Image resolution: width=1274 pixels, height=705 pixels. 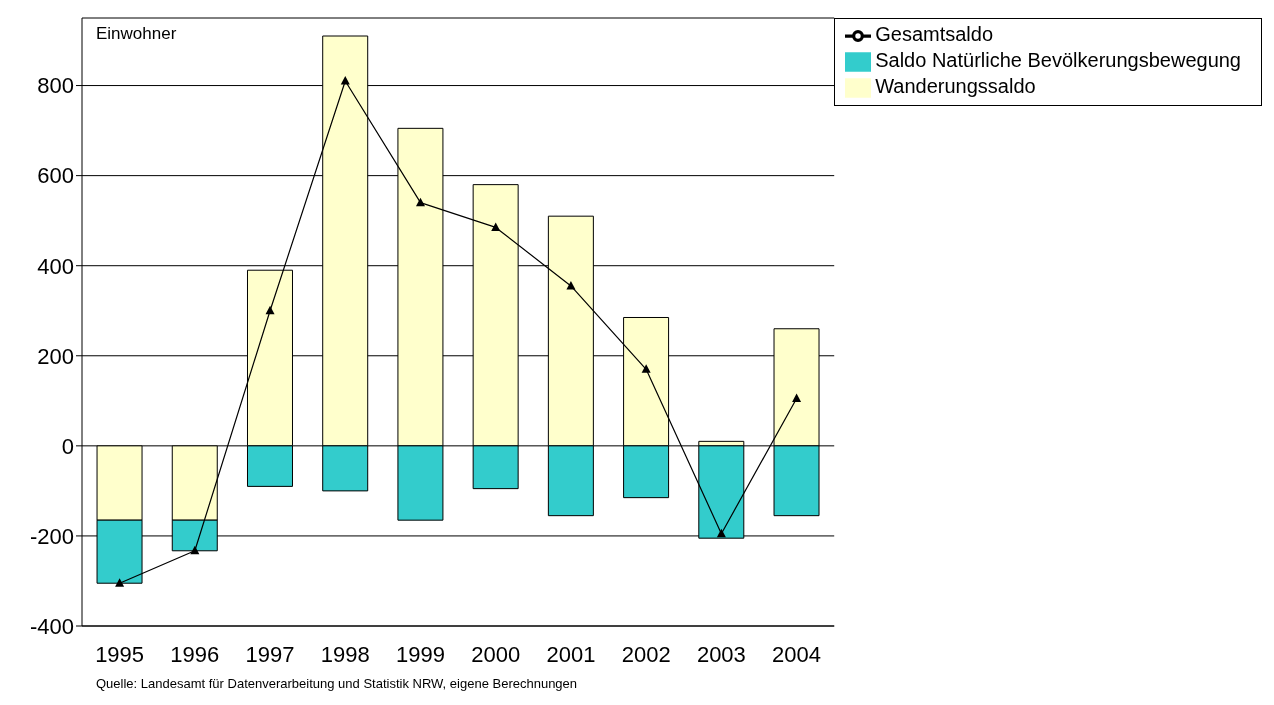 I want to click on x-tick-label: 1996, so click(x=195, y=654).